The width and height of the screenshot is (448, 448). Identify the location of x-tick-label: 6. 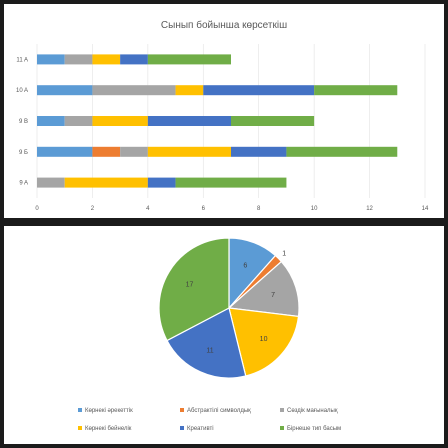
(204, 209).